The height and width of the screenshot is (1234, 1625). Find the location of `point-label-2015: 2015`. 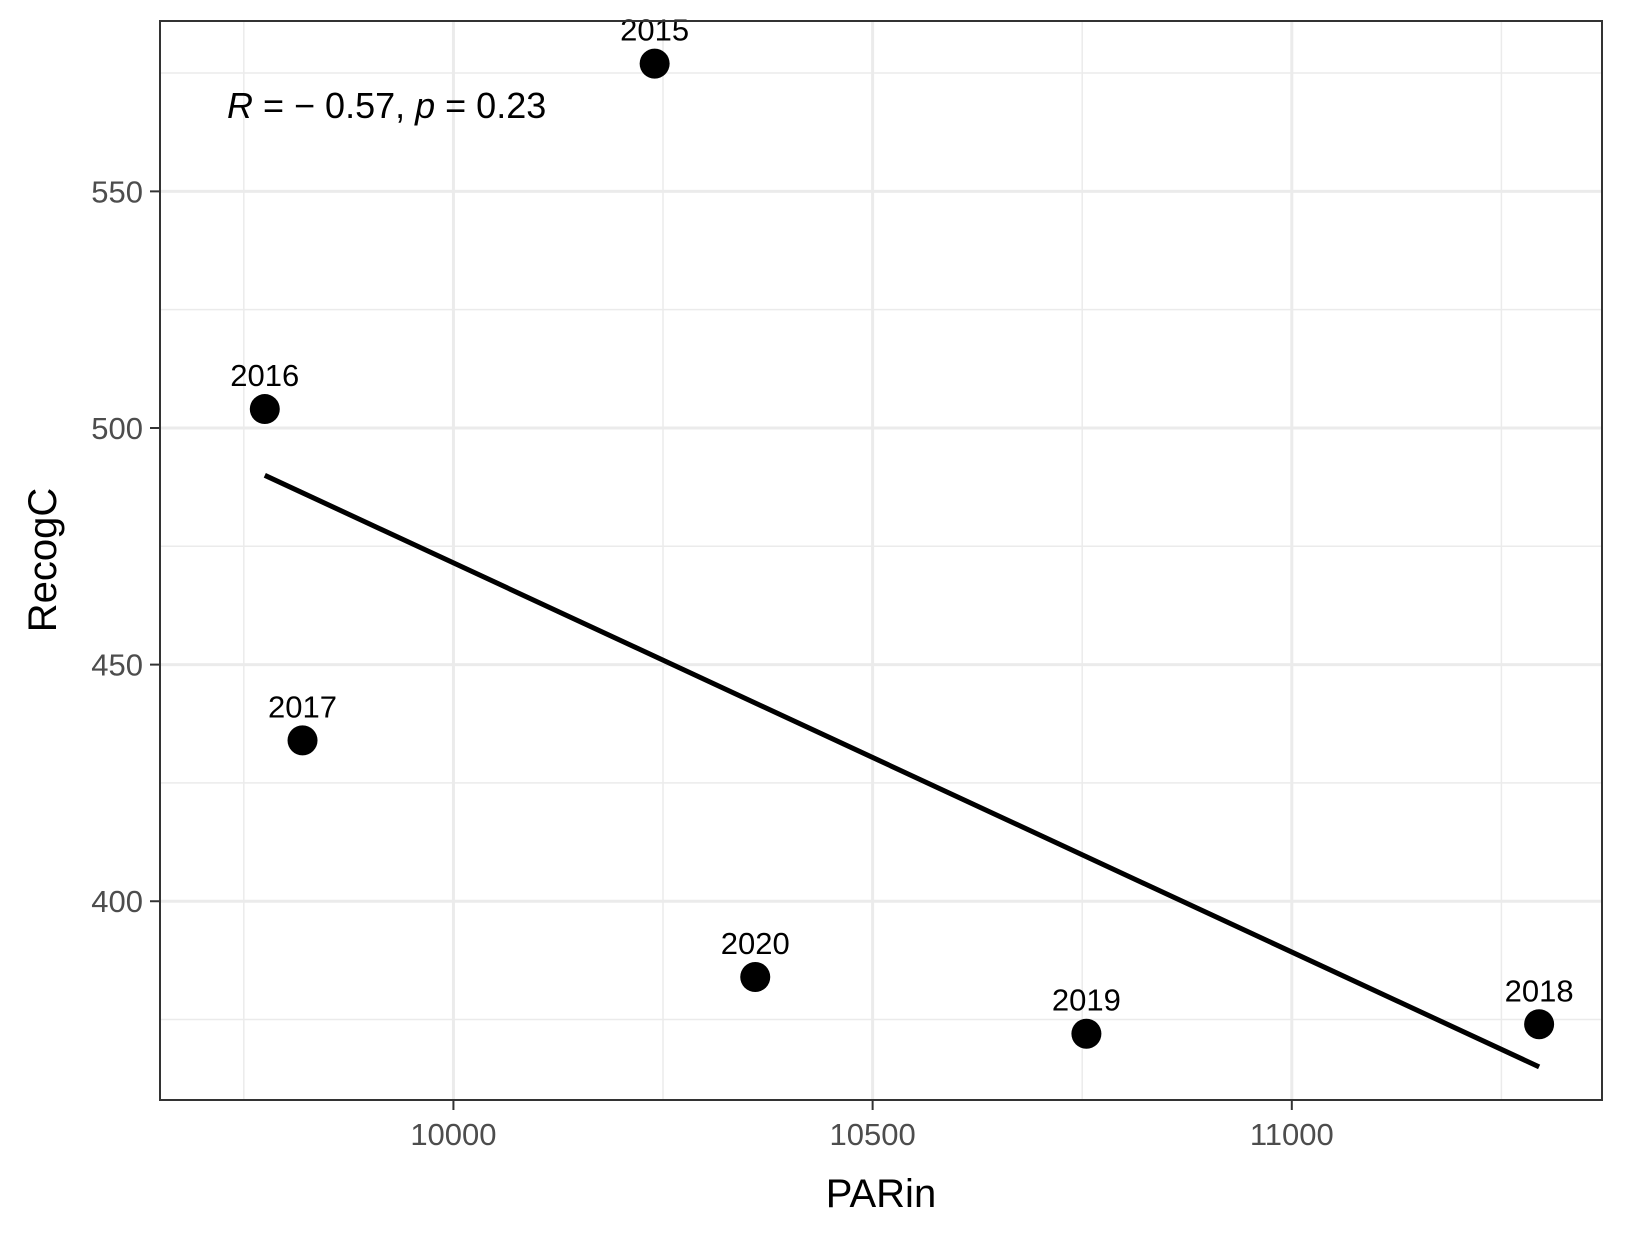

point-label-2015: 2015 is located at coordinates (654, 30).